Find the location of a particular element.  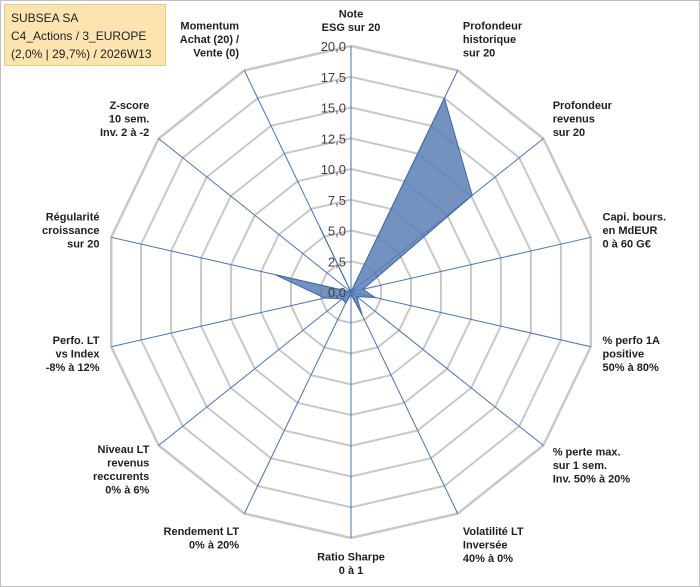

axis-label: Ratio Sharpe 0 à 1 is located at coordinates (351, 565).